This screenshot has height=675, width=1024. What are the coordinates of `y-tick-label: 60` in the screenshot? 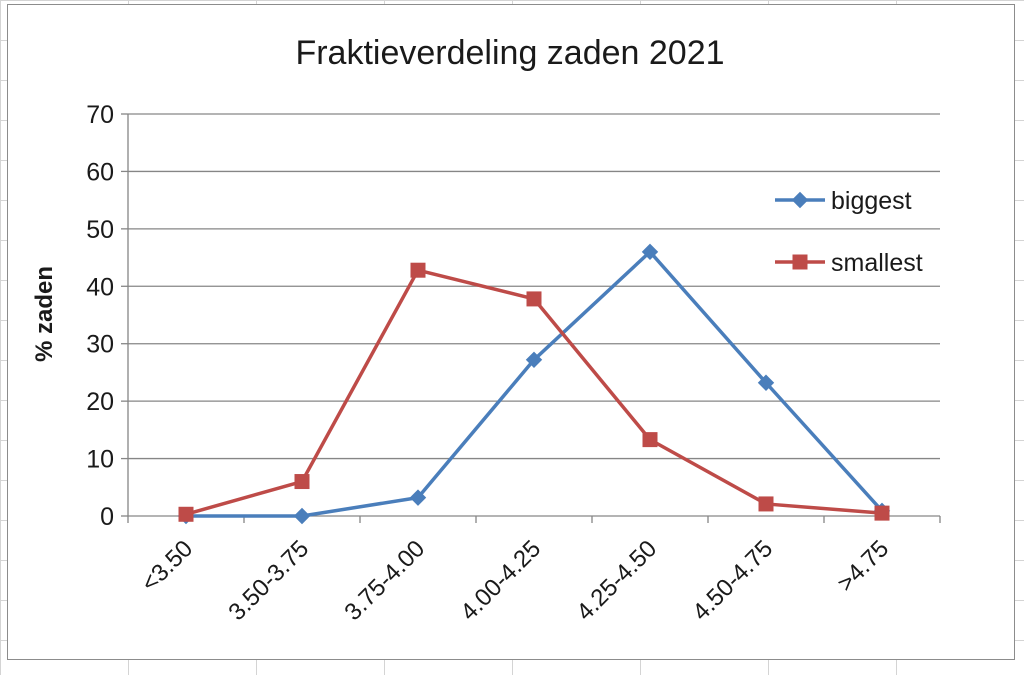 It's located at (100, 172).